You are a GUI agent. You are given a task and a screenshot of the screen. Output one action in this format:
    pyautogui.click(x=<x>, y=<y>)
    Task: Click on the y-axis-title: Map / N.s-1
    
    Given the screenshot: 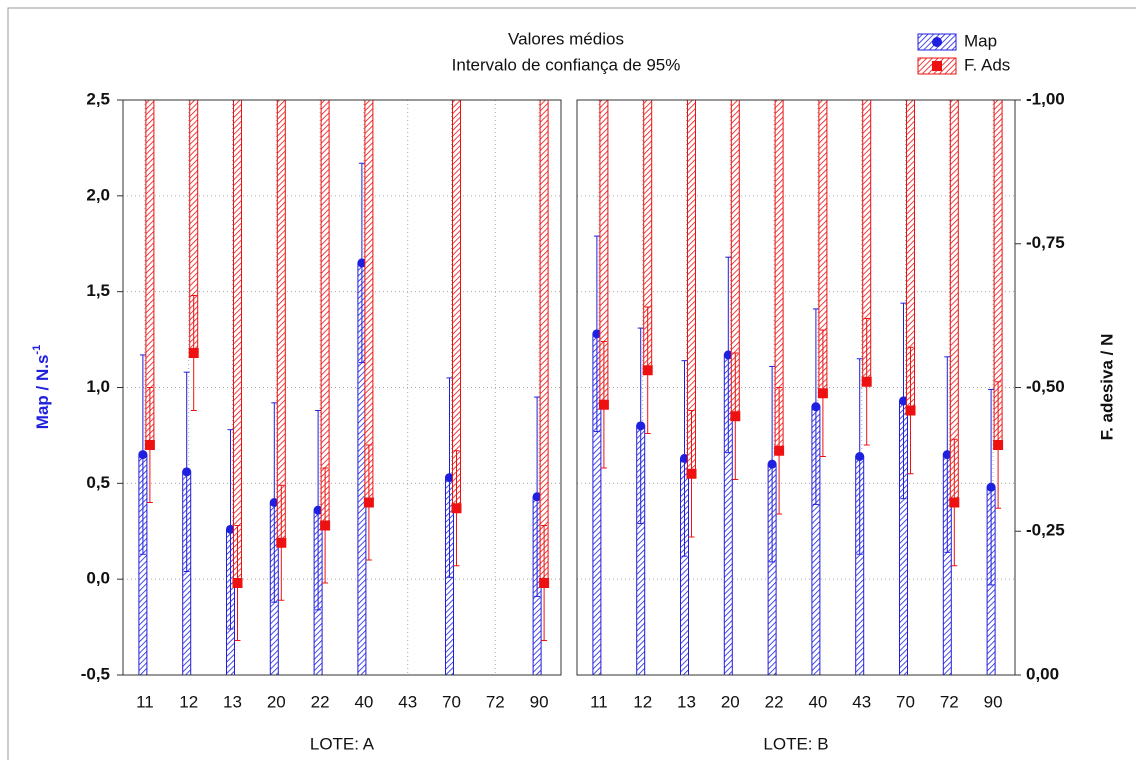 What is the action you would take?
    pyautogui.click(x=42, y=387)
    